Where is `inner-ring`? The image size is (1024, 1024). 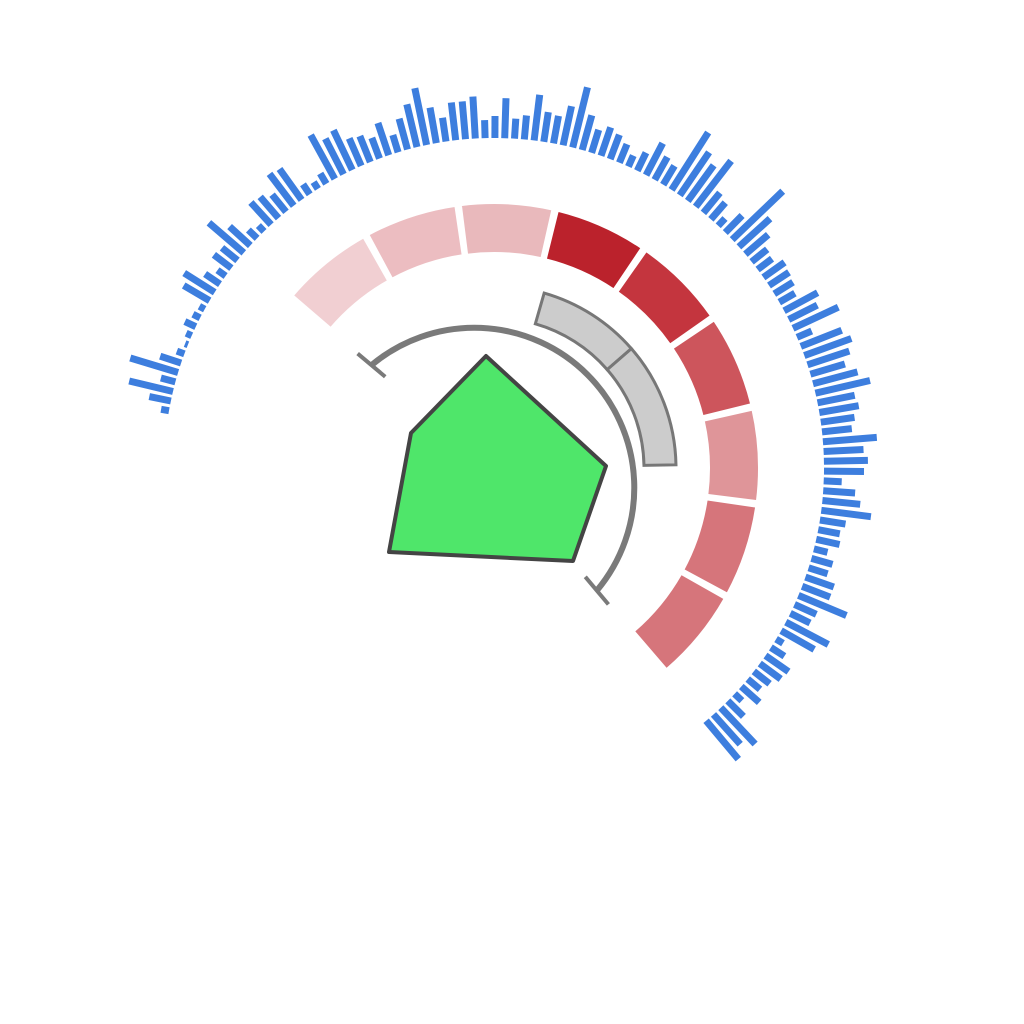 inner-ring is located at coordinates (517, 448).